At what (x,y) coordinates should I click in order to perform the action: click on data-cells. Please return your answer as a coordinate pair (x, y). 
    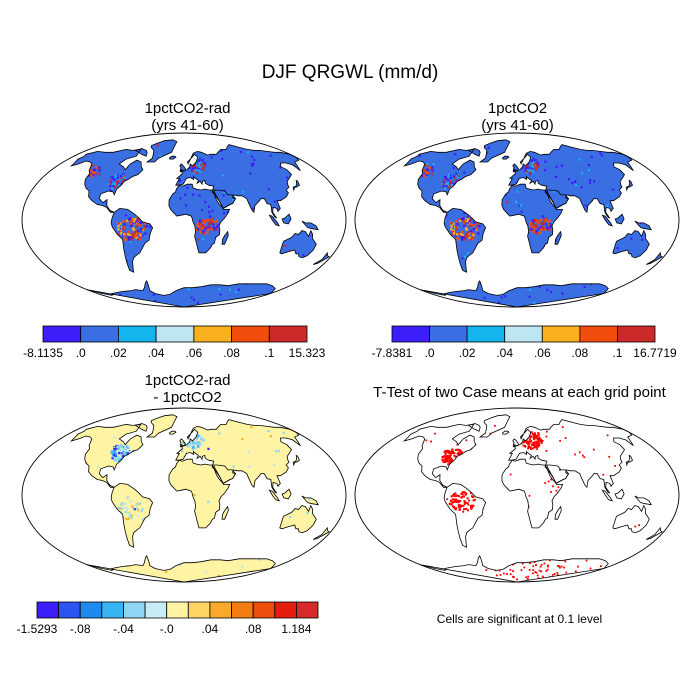
    Looking at the image, I should click on (184, 222).